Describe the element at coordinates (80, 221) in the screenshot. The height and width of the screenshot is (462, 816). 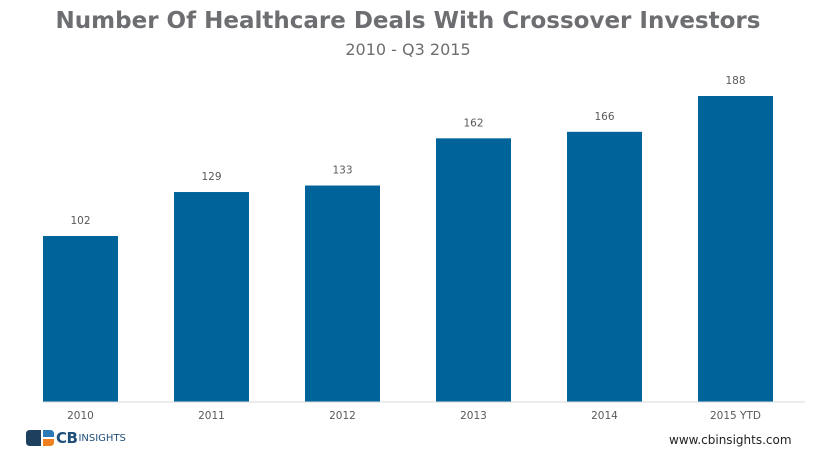
I see `data-label: 102` at that location.